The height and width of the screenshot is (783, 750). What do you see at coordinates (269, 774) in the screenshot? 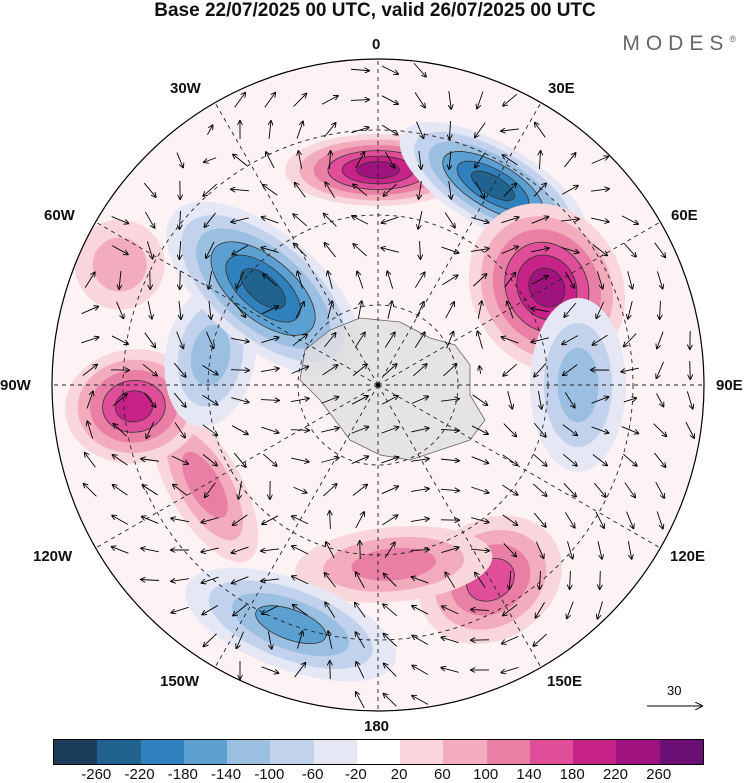
I see `legend-tick: -100` at bounding box center [269, 774].